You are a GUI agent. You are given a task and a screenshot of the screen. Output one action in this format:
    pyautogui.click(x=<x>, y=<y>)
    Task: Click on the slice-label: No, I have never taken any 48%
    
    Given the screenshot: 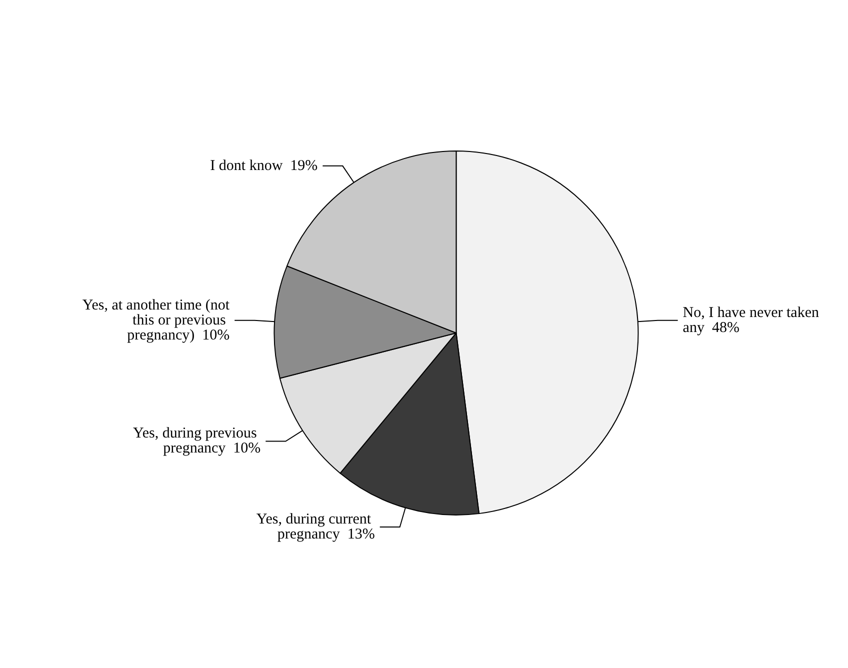 What is the action you would take?
    pyautogui.click(x=752, y=320)
    